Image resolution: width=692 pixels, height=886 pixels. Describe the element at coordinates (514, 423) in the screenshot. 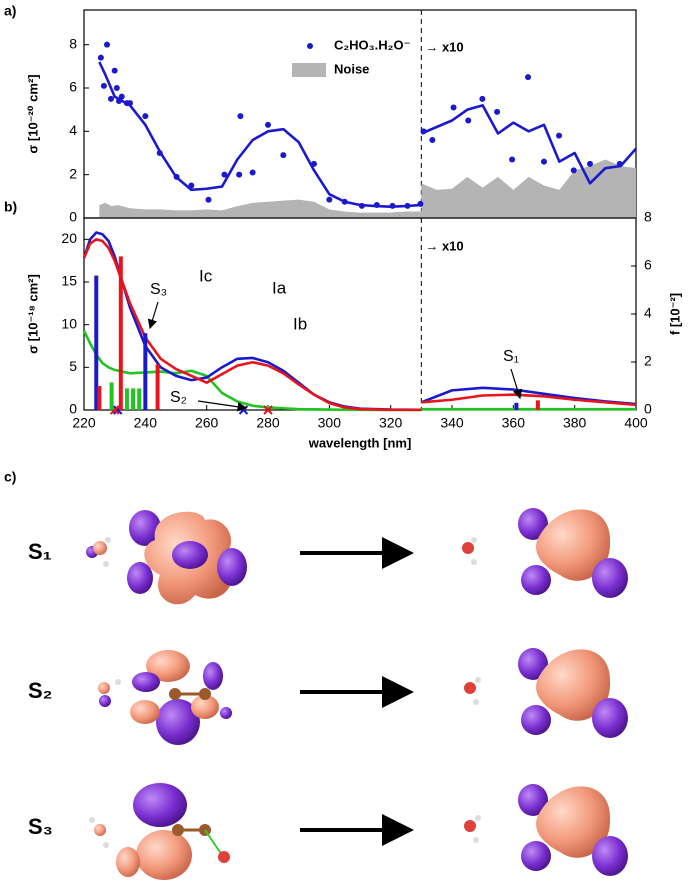

I see `x-tick-label: 360` at that location.